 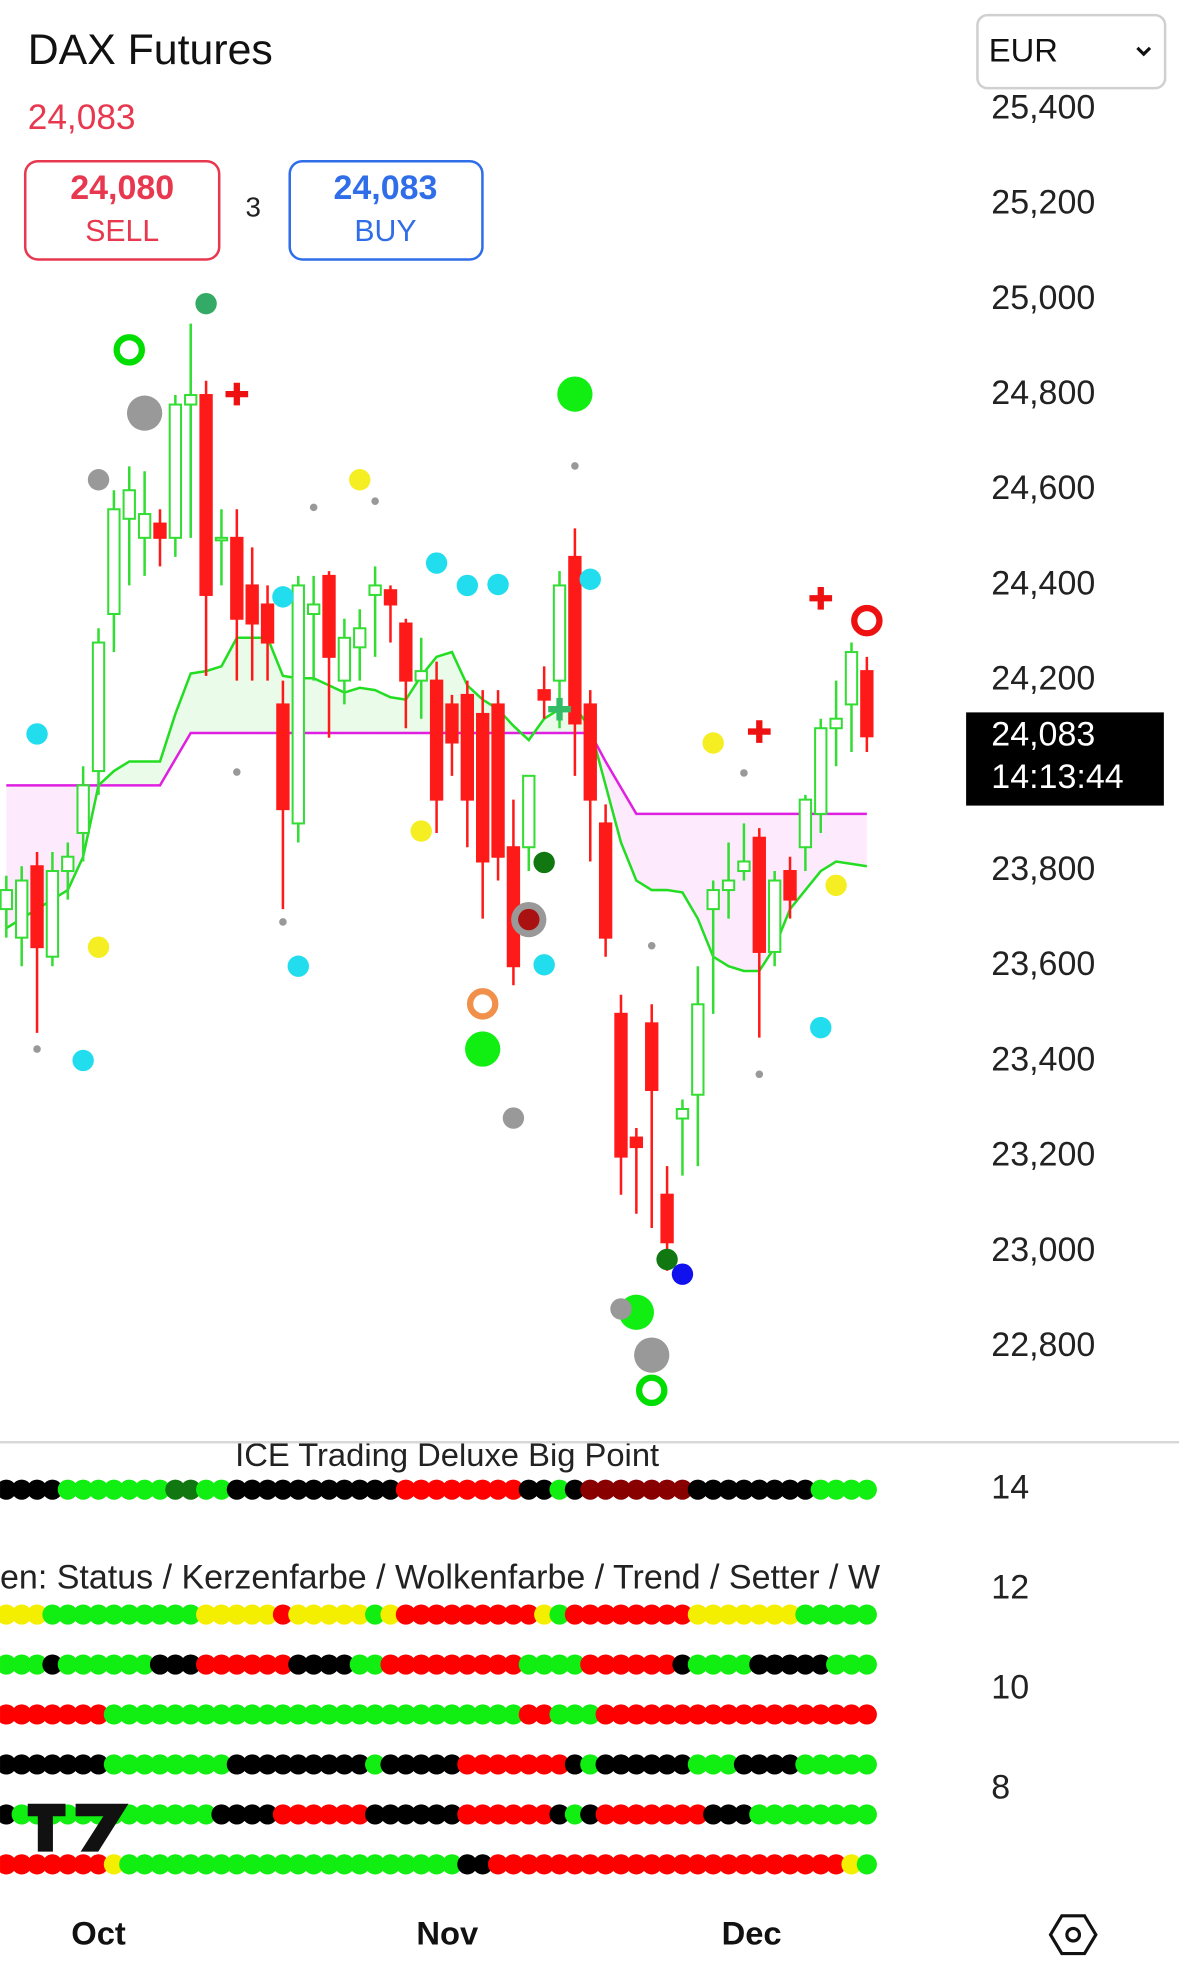 What do you see at coordinates (1065, 759) in the screenshot?
I see `last-price-box` at bounding box center [1065, 759].